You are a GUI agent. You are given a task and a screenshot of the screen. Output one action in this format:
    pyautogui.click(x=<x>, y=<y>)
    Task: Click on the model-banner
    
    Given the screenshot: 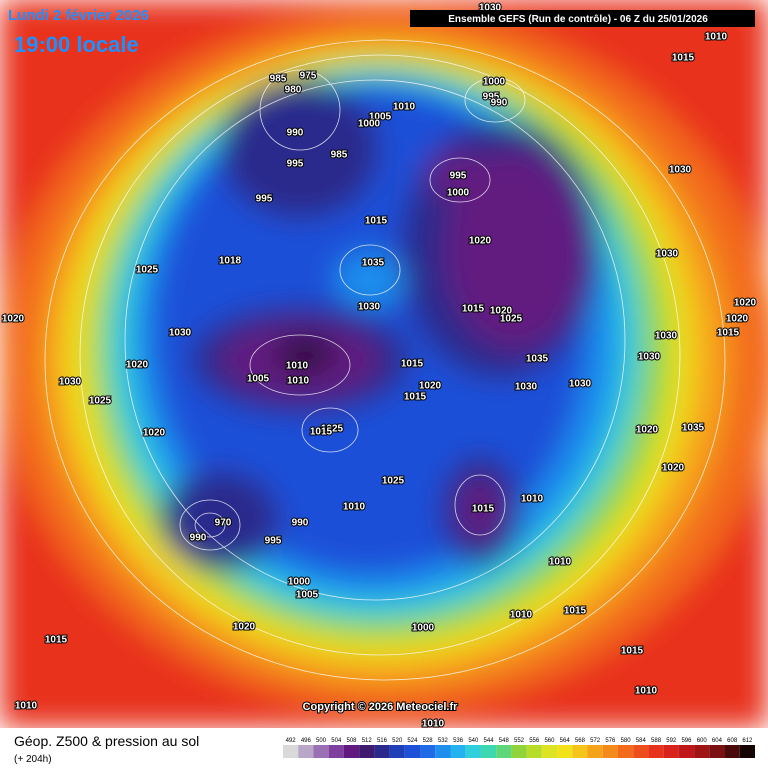 What is the action you would take?
    pyautogui.click(x=582, y=18)
    